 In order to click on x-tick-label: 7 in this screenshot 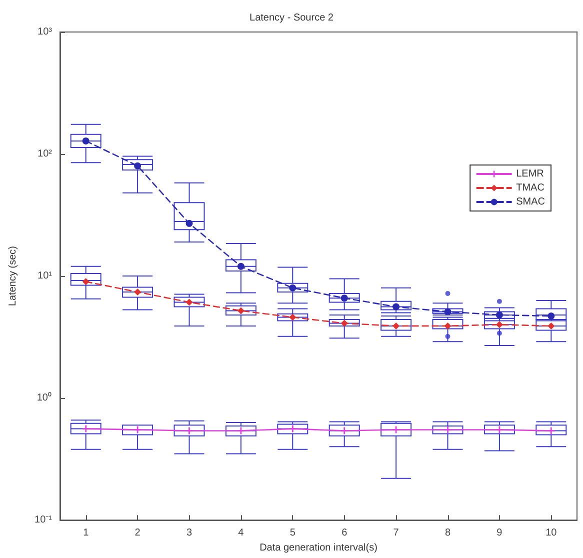, I will do `click(396, 533)`.